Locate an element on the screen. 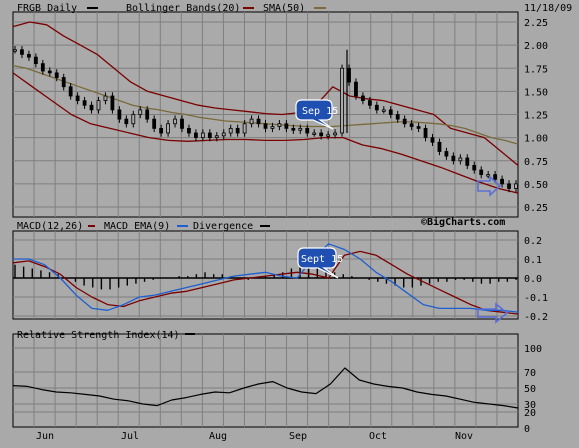 The height and width of the screenshot is (448, 579). macd-ema-line is located at coordinates (266, 278).